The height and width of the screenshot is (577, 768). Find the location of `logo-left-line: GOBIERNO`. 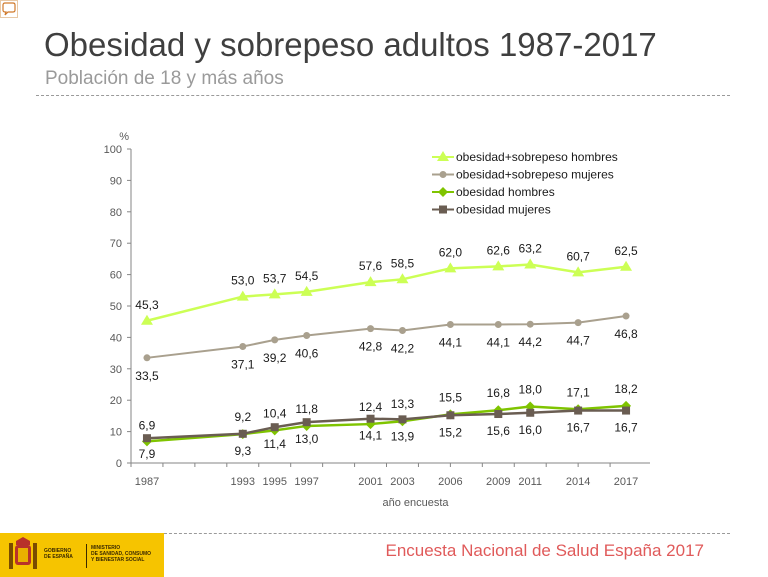

logo-left-line: GOBIERNO is located at coordinates (58, 551).